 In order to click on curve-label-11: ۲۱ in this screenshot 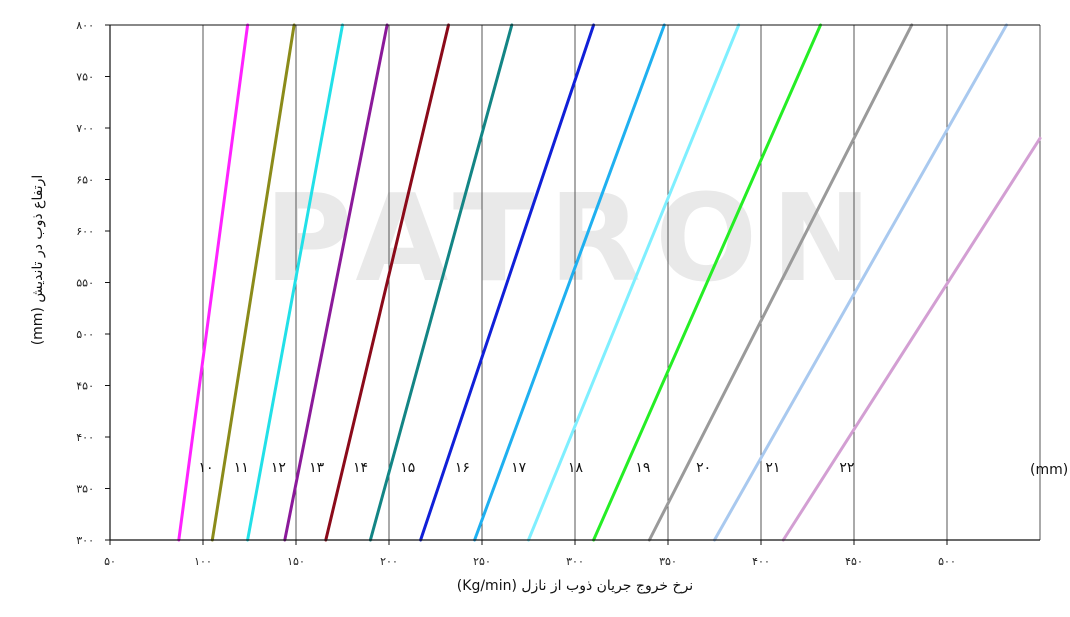, I will do `click(772, 468)`.